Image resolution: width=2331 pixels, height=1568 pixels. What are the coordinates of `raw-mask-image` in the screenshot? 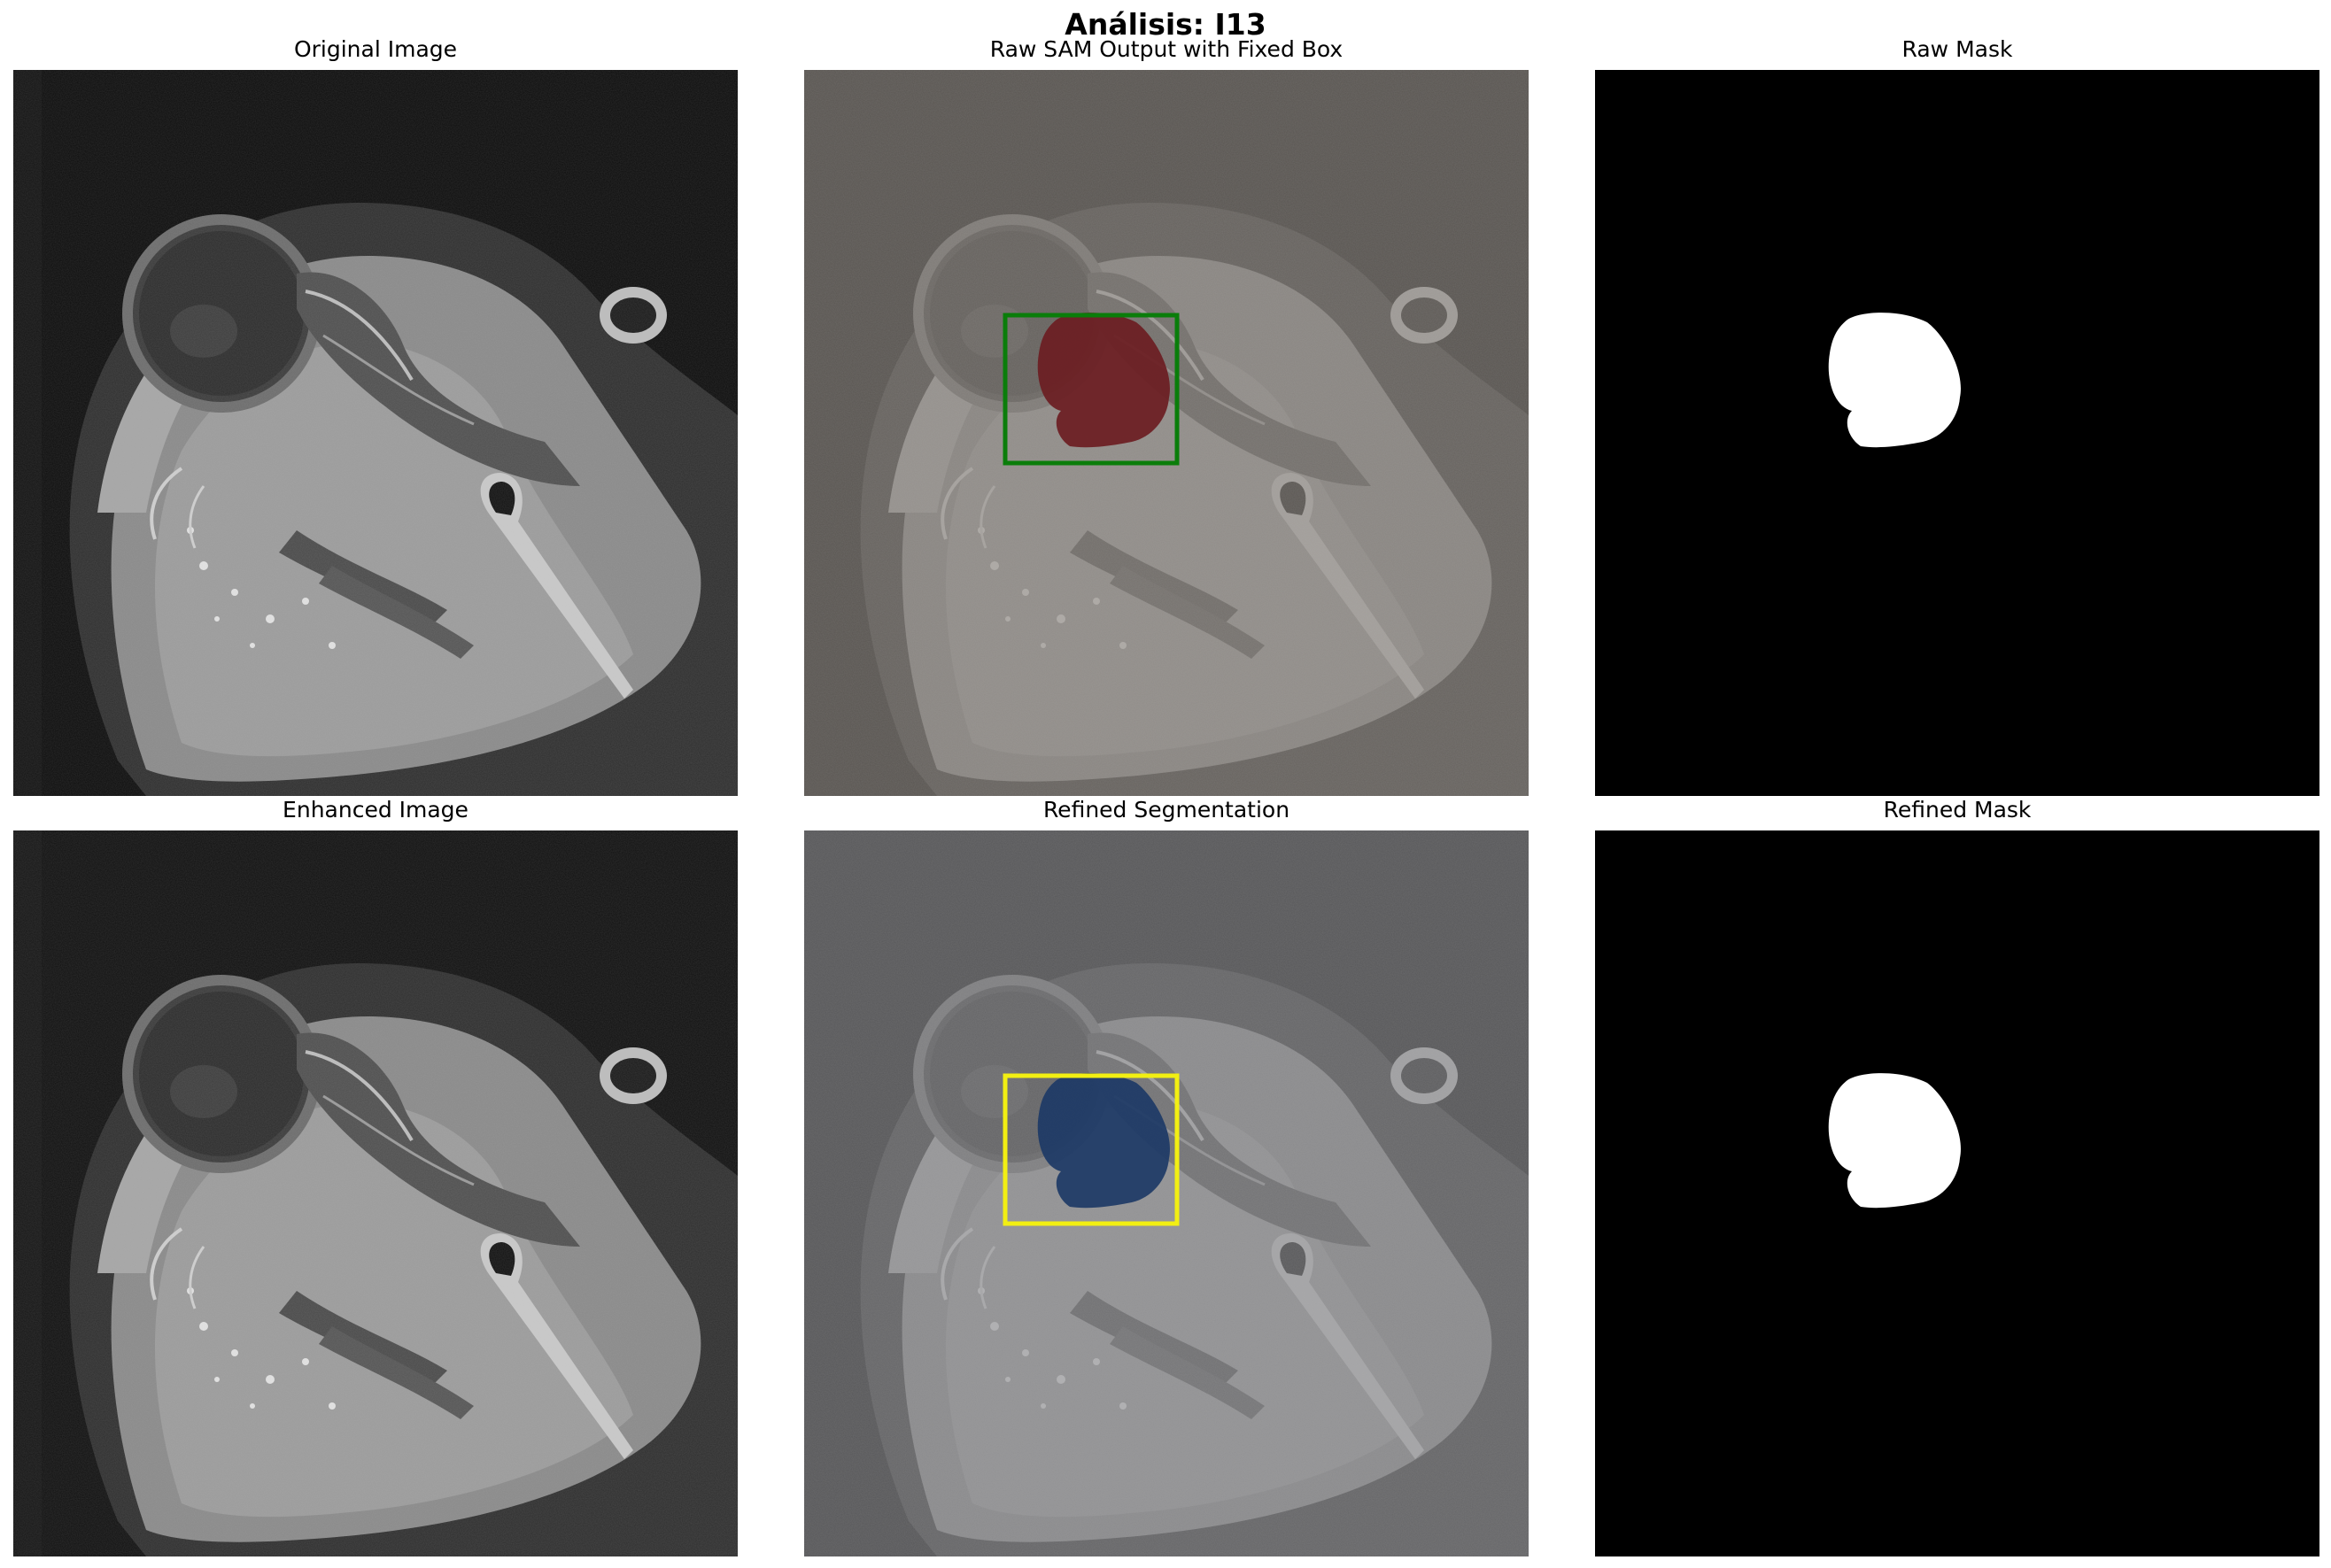 It's located at (1957, 433).